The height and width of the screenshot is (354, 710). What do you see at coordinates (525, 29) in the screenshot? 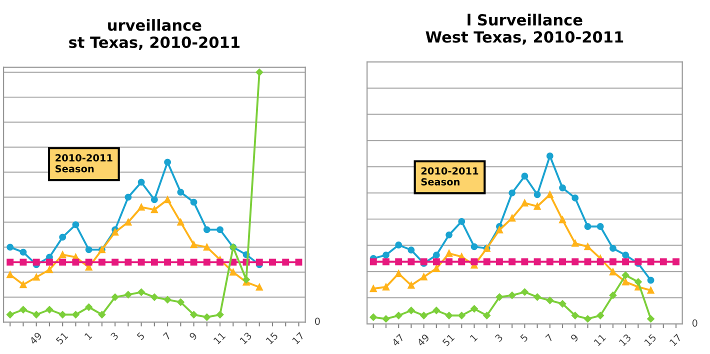
I see `chart-title: l Surveillance West Texas, 2010-2011` at bounding box center [525, 29].